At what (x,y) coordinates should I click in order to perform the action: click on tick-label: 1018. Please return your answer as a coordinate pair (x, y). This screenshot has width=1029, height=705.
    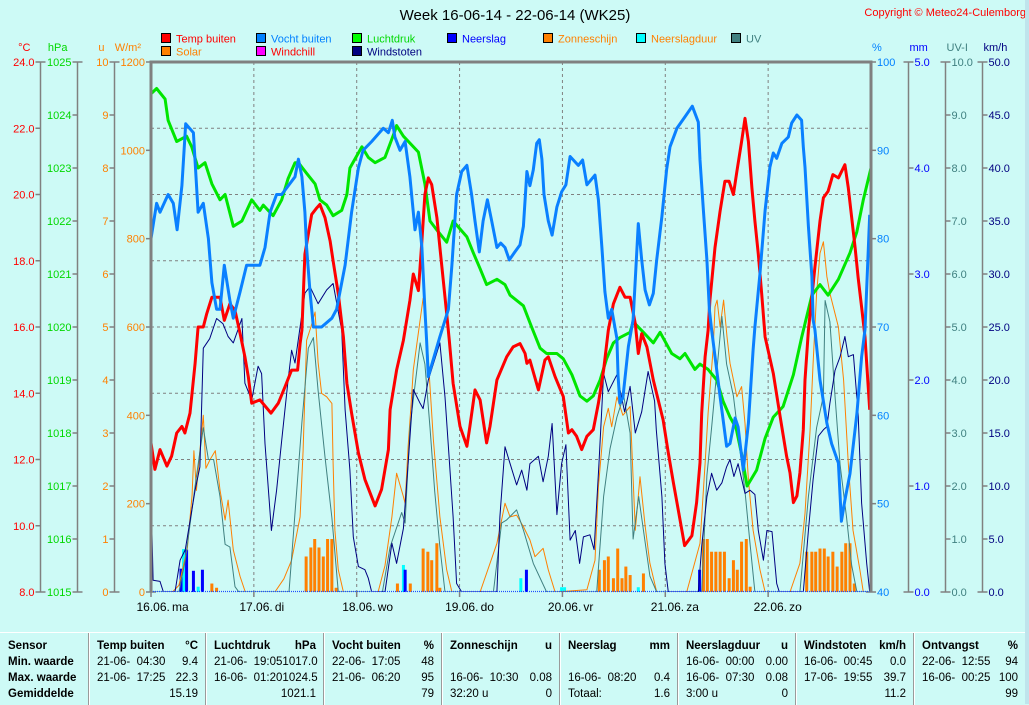
    Looking at the image, I should click on (59, 434).